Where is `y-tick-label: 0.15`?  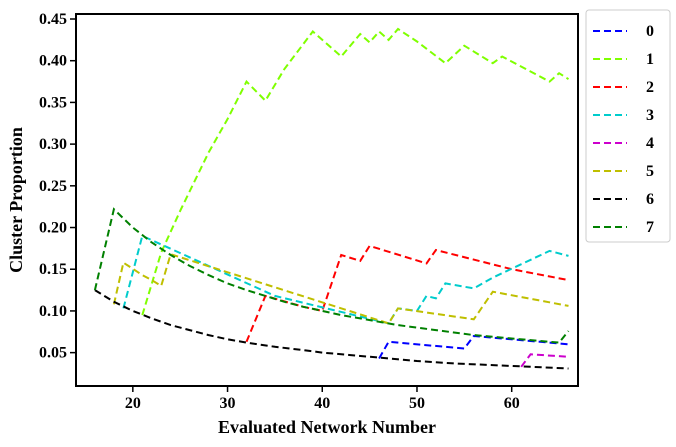 y-tick-label: 0.15 is located at coordinates (53, 269).